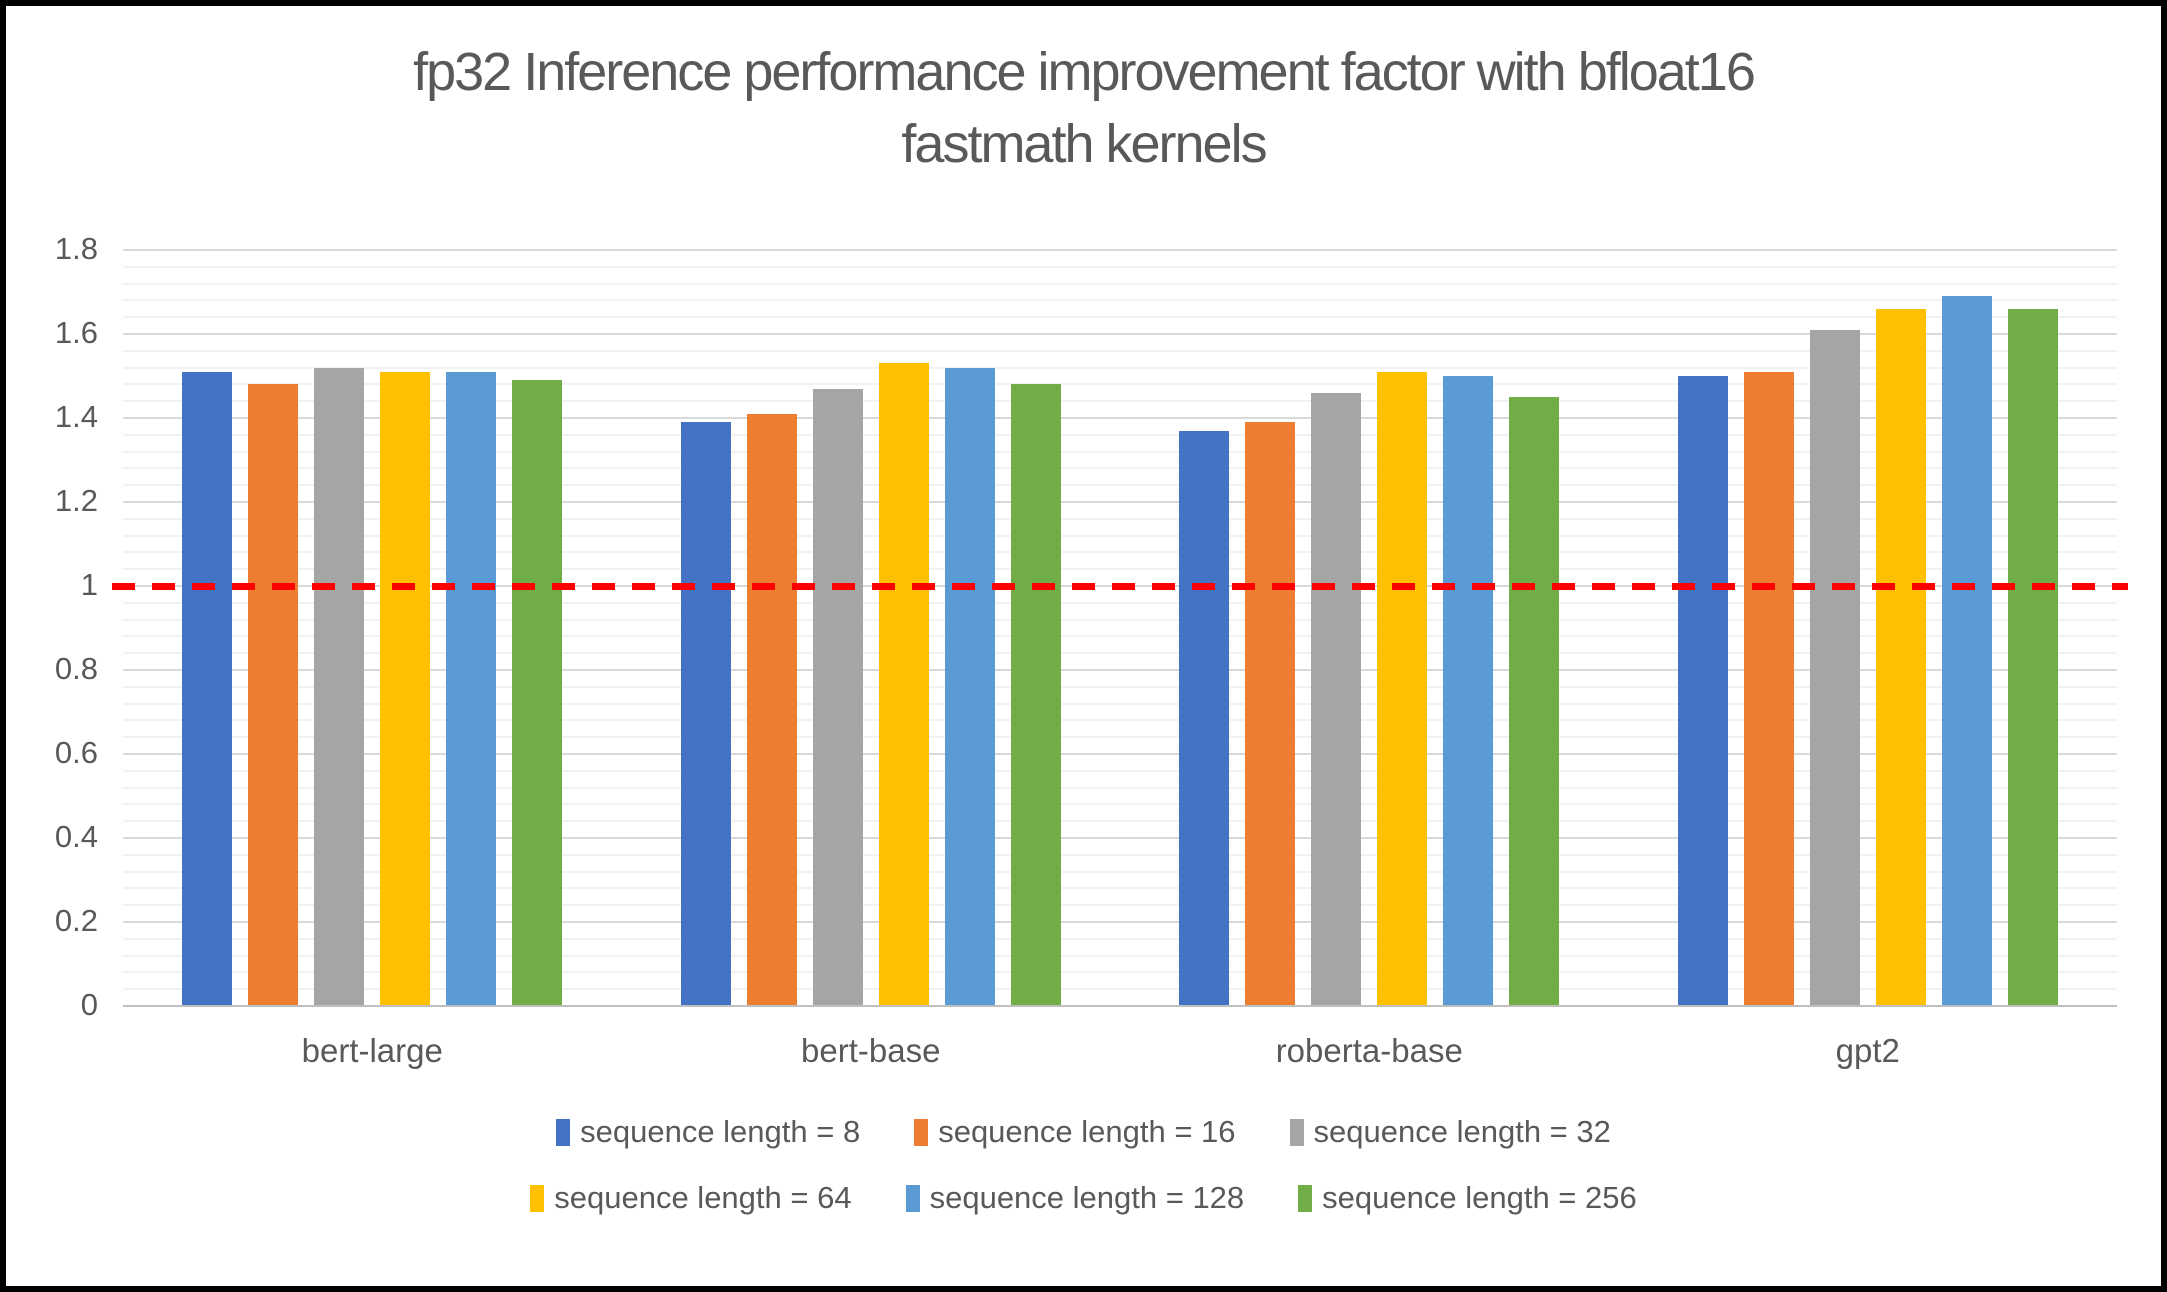 The image size is (2167, 1292). Describe the element at coordinates (1120, 586) in the screenshot. I see `reference-line-y1` at that location.